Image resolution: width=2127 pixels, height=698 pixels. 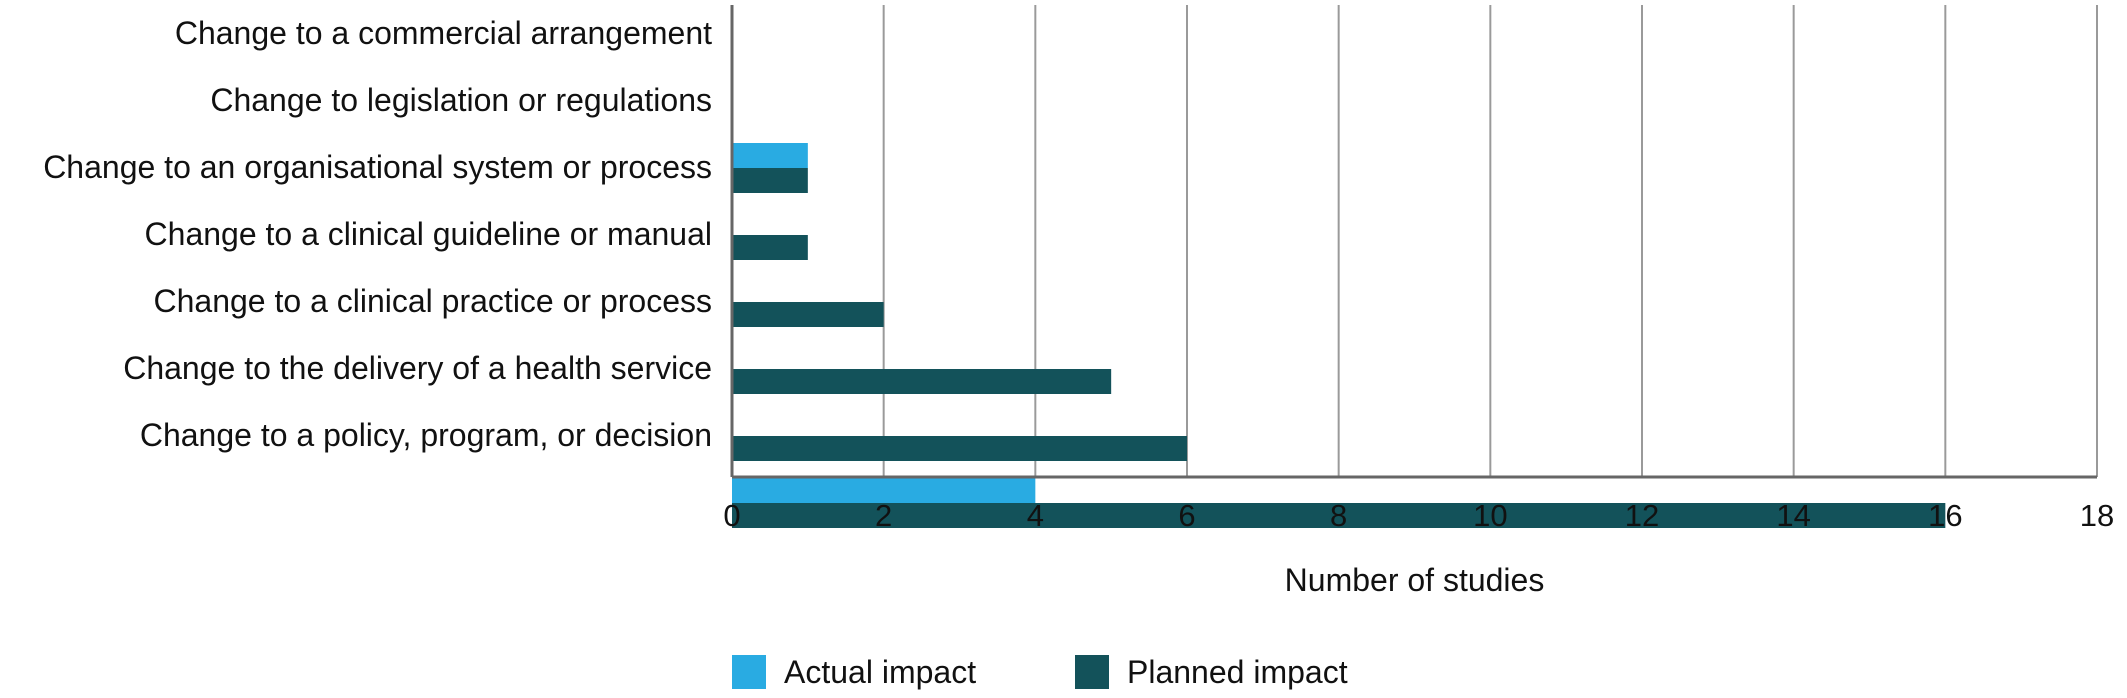 What do you see at coordinates (749, 672) in the screenshot?
I see `legend-swatch-actual` at bounding box center [749, 672].